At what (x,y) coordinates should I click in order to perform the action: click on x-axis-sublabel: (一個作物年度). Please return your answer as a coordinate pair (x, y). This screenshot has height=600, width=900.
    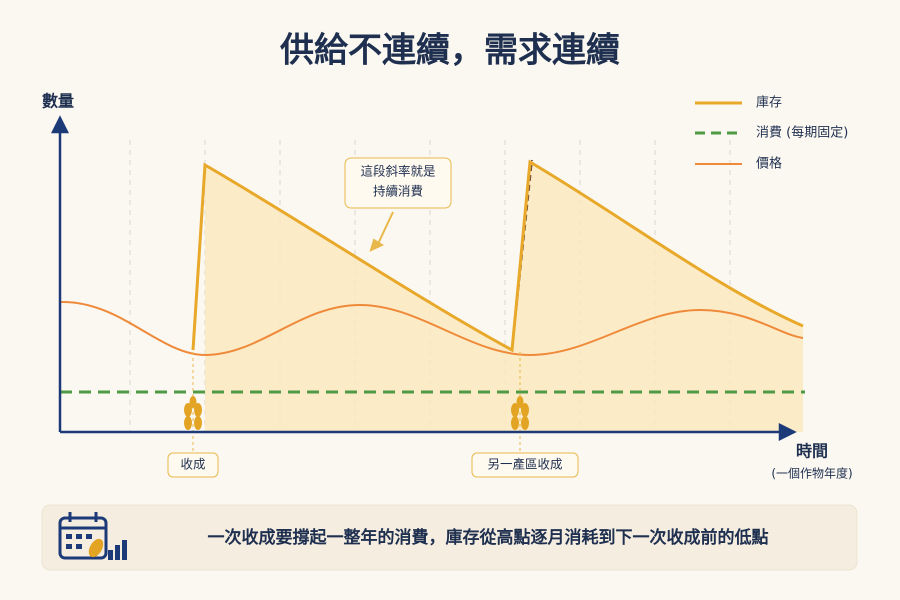
    Looking at the image, I should click on (811, 473).